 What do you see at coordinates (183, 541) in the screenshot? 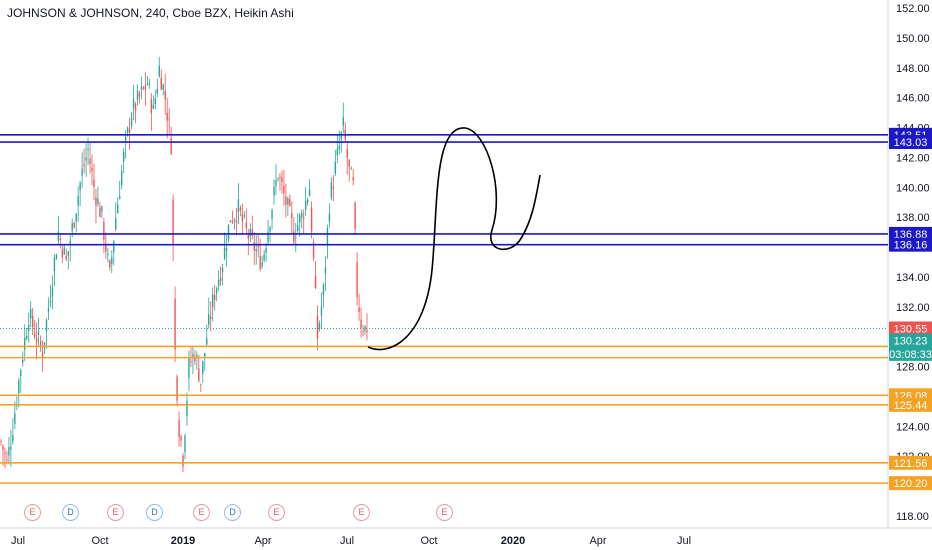
I see `x-tick-label: 2019` at bounding box center [183, 541].